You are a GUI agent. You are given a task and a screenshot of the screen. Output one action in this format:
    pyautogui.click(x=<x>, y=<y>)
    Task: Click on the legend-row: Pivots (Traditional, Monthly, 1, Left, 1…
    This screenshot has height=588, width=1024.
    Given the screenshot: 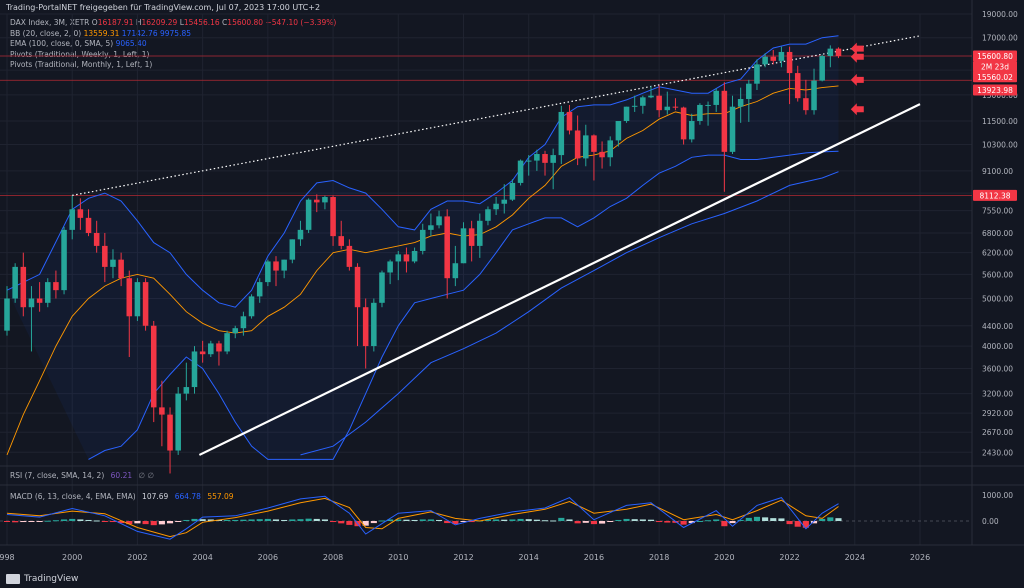 What is the action you would take?
    pyautogui.click(x=173, y=65)
    